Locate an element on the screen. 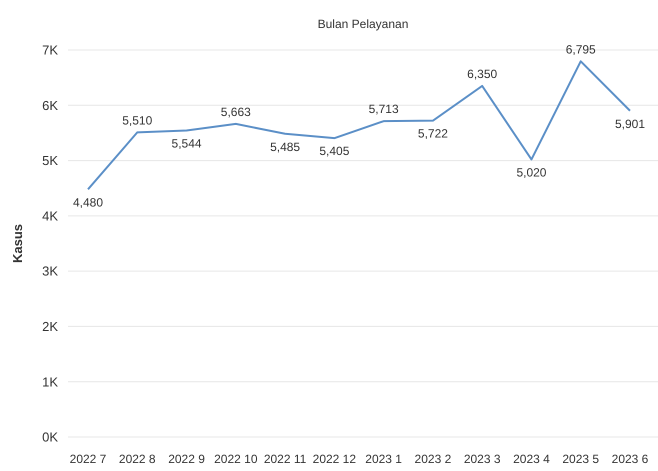 Image resolution: width=658 pixels, height=471 pixels. y-tick-label: 4K is located at coordinates (50, 216).